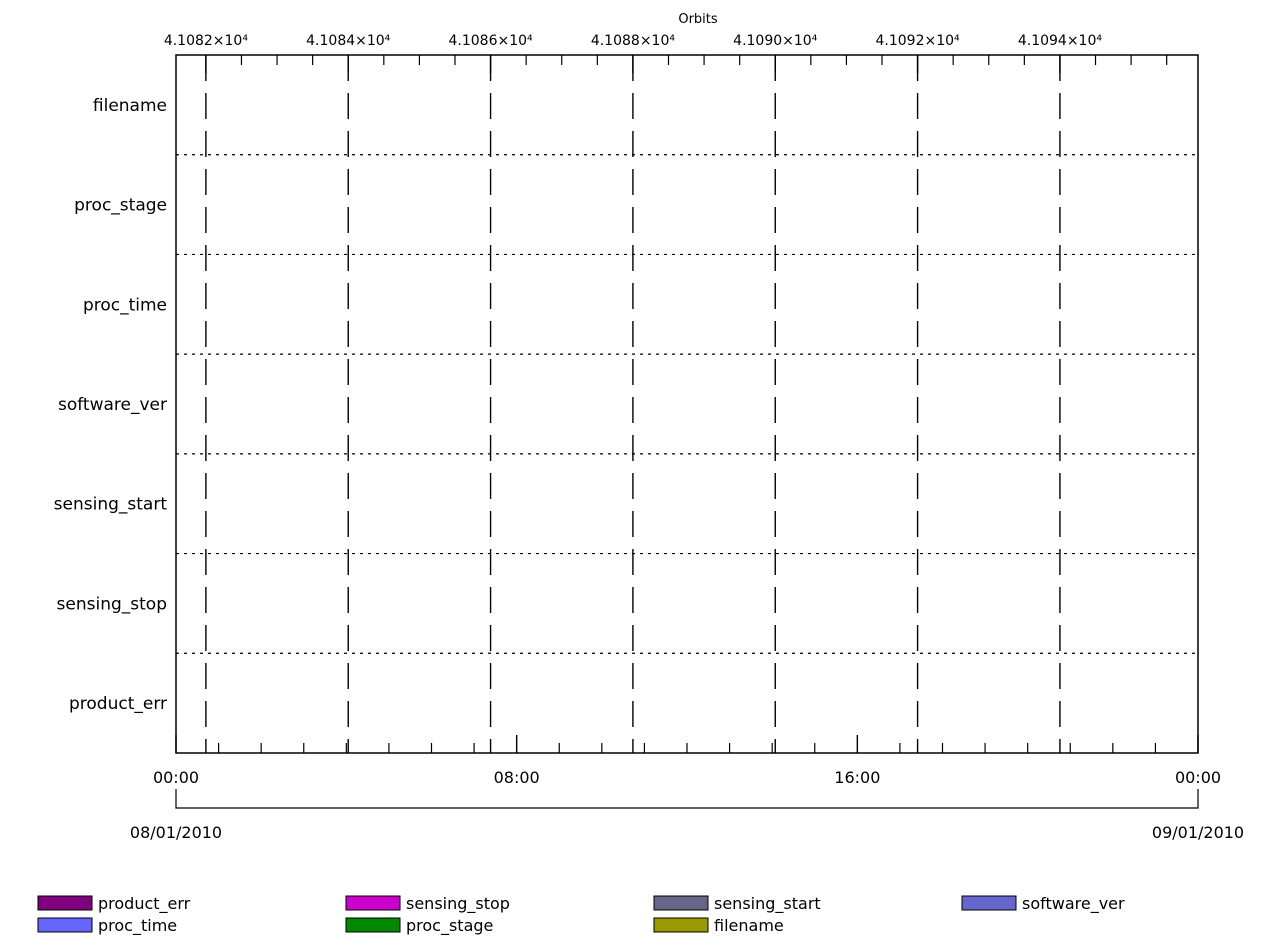 This screenshot has width=1264, height=951. Describe the element at coordinates (112, 604) in the screenshot. I see `row-label: sensing_stop` at that location.